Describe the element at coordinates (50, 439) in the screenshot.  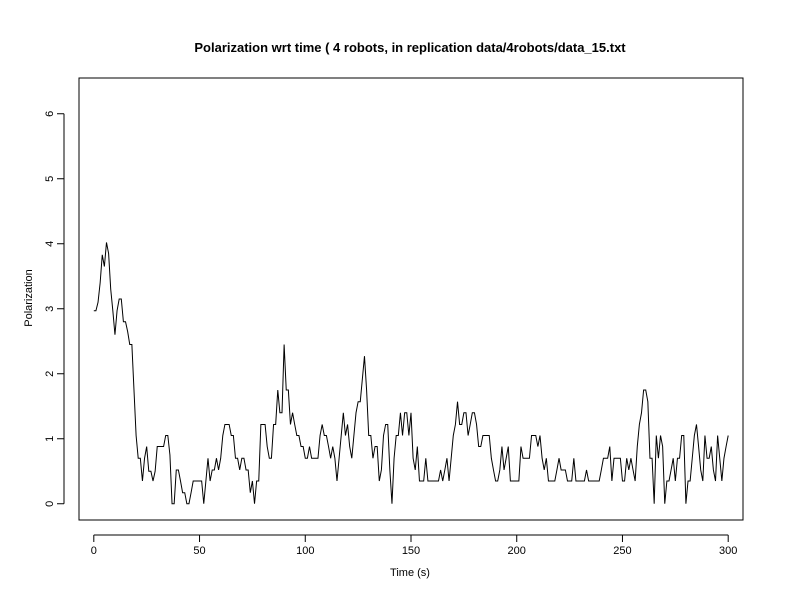
I see `y-tick-label: 1` at that location.